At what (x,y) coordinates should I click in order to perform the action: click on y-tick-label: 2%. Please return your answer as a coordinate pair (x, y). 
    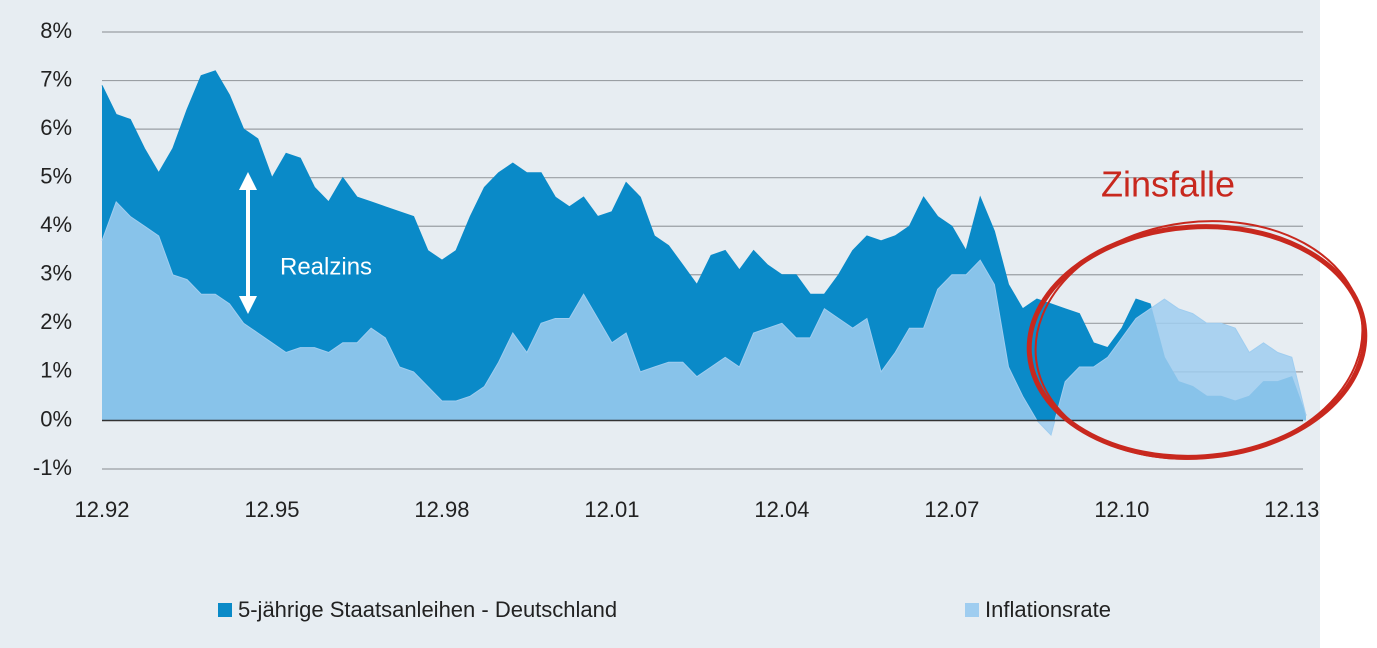
    Looking at the image, I should click on (56, 321).